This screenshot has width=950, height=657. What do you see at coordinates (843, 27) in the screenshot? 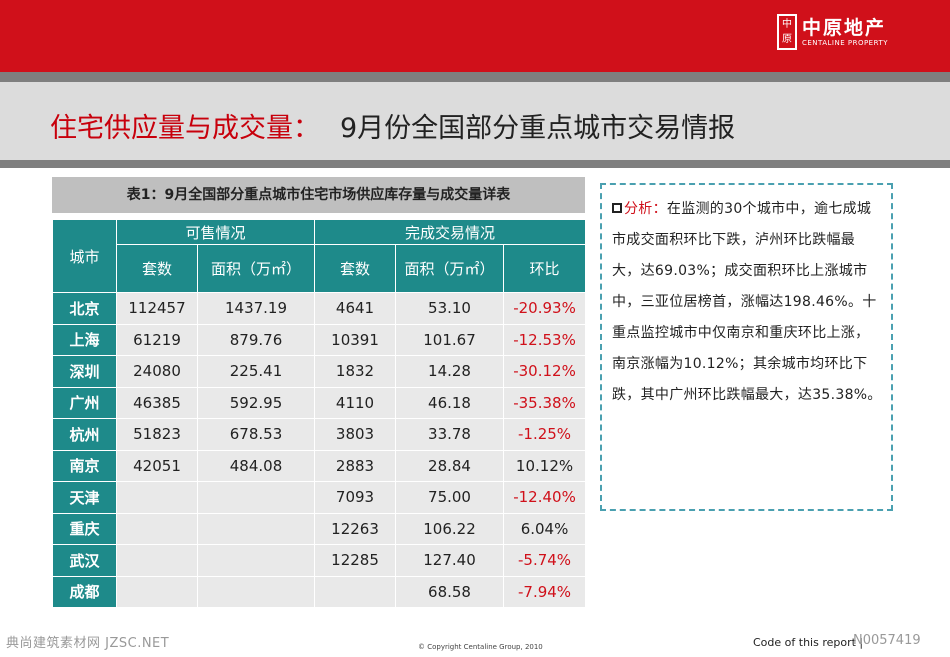
I see `logo-name-cn: 中原地产` at bounding box center [843, 27].